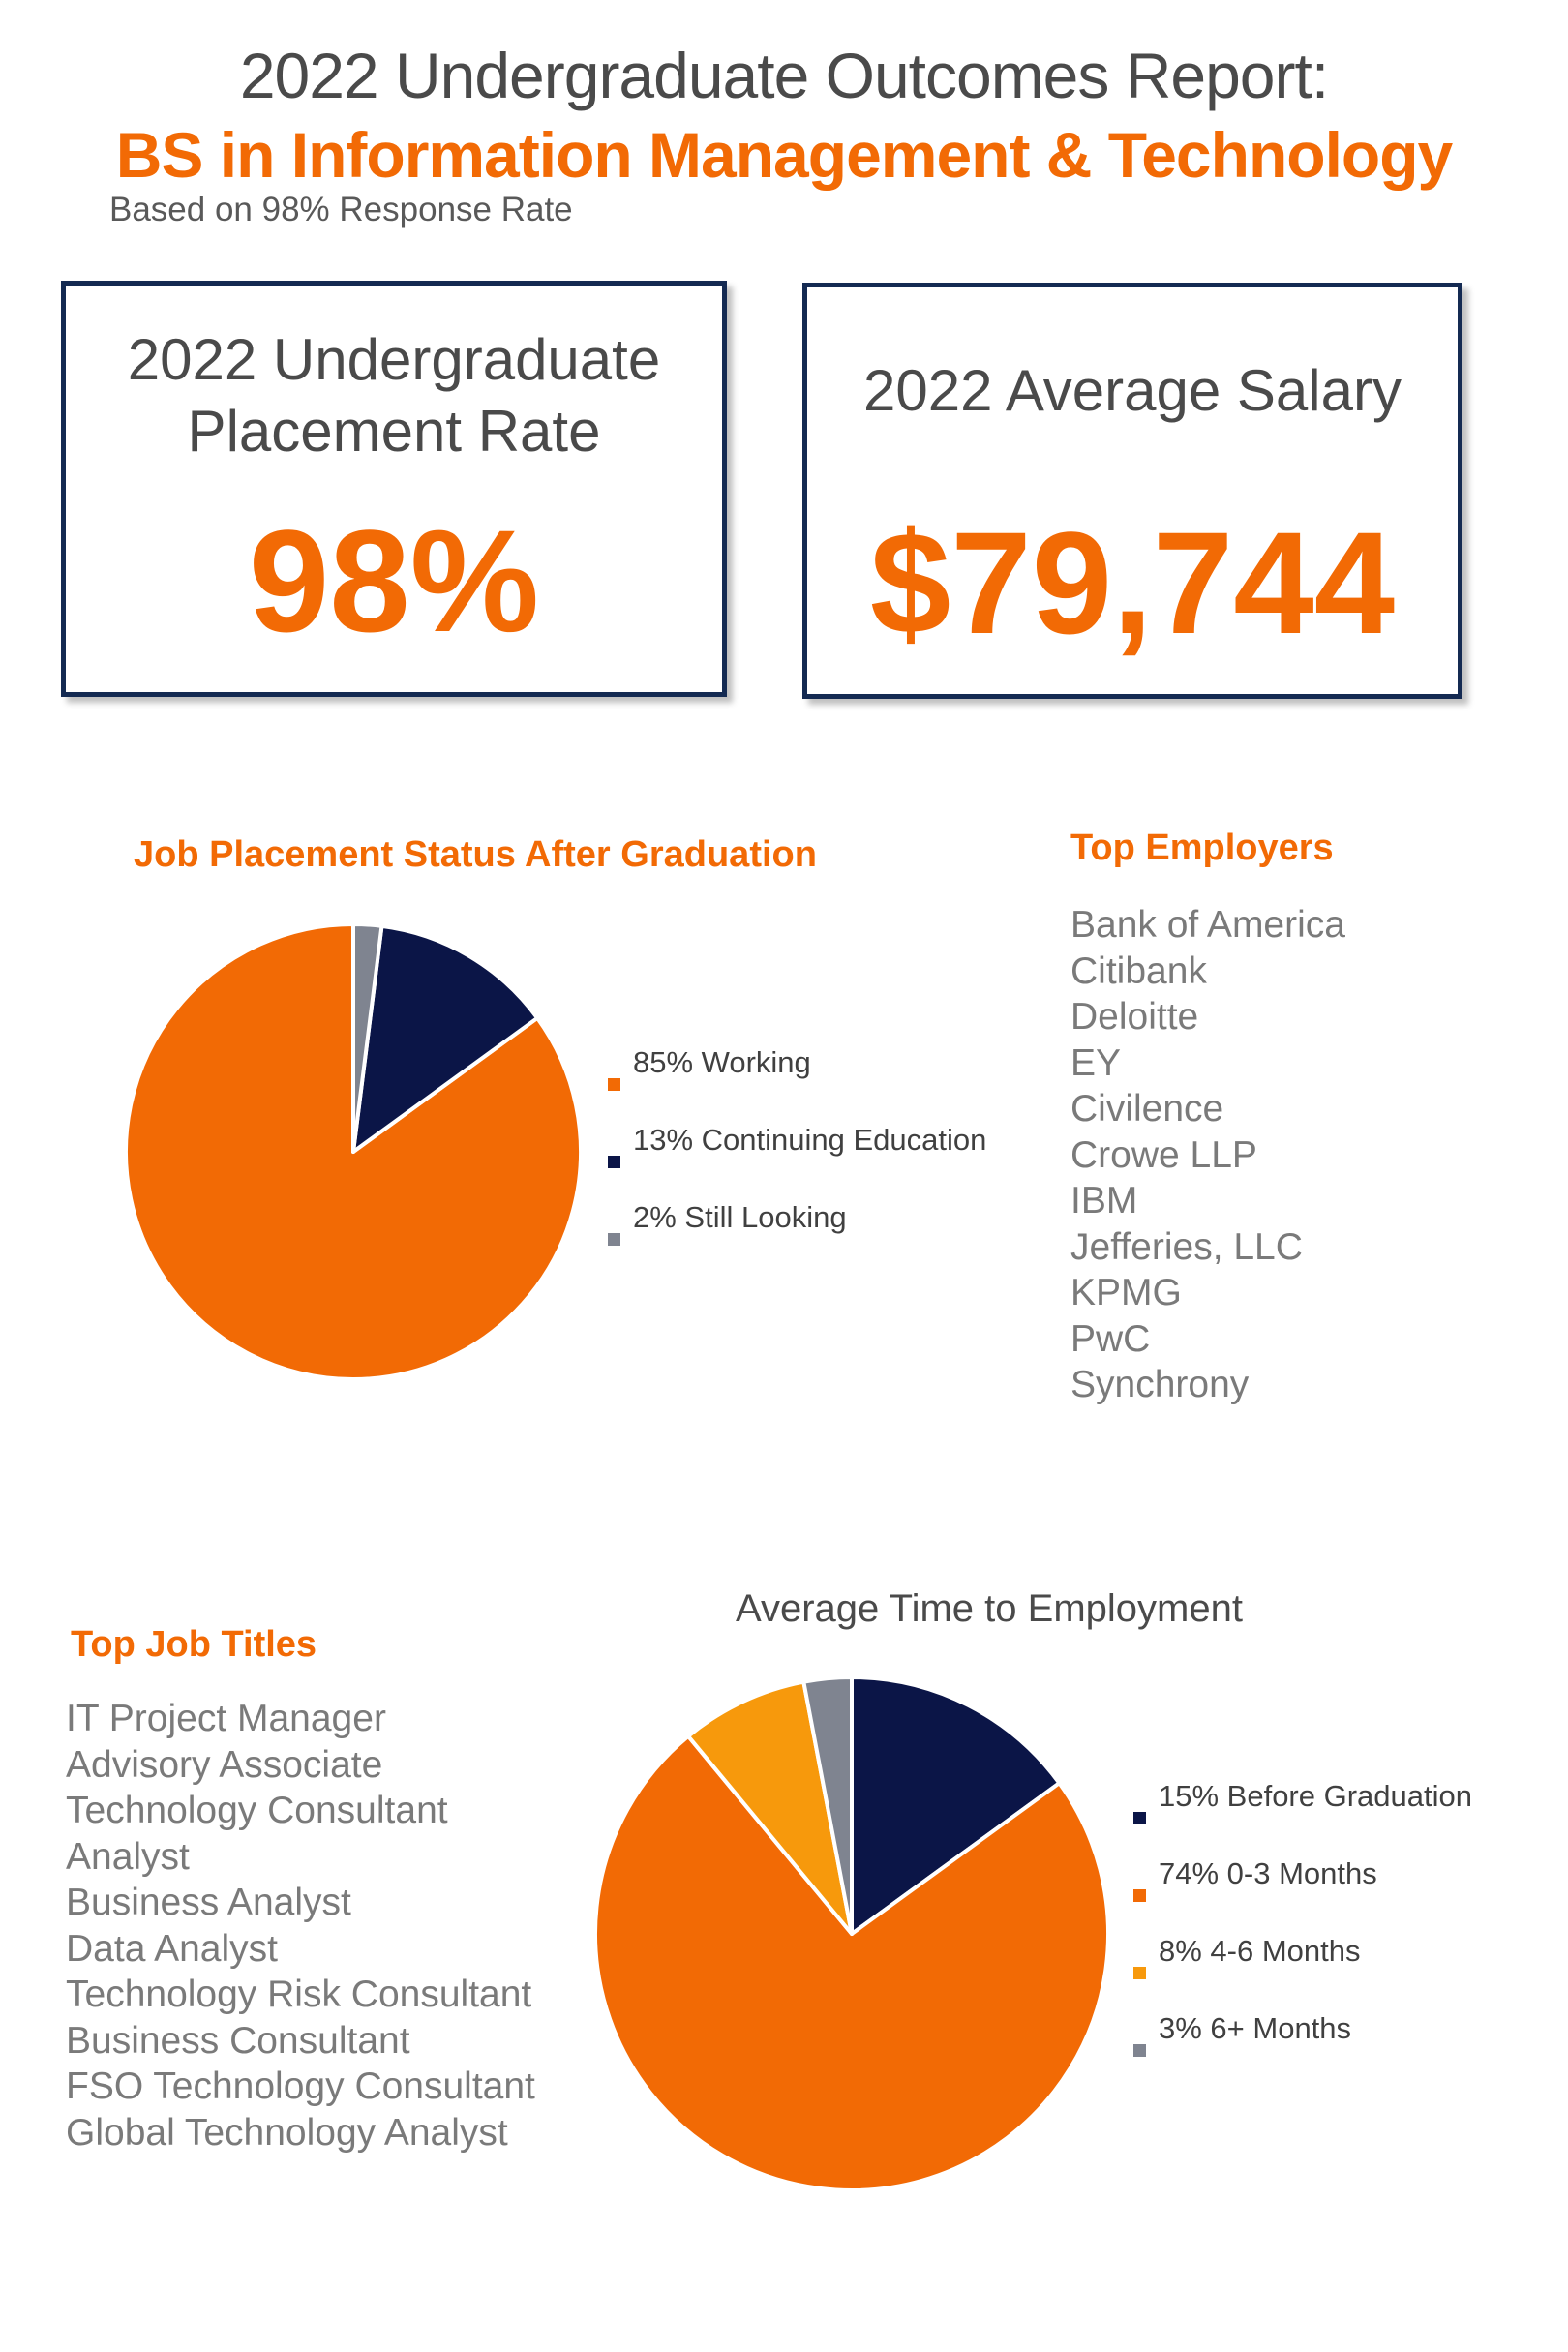  Describe the element at coordinates (1110, 1338) in the screenshot. I see `employer-item: PwC` at that location.